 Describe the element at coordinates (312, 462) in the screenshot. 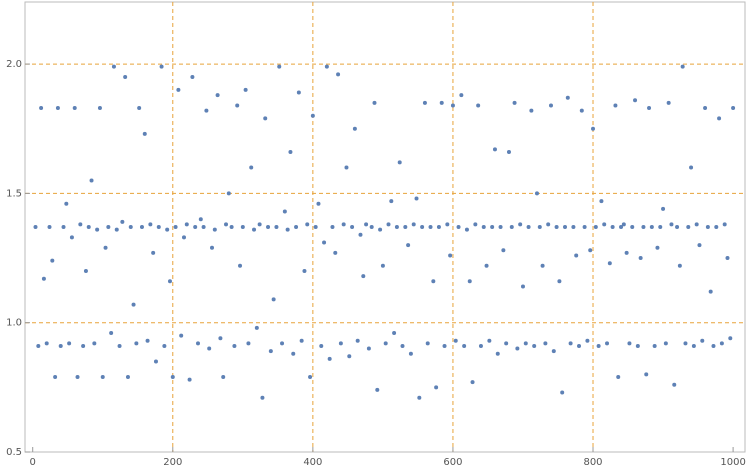

I see `x-tick-label: 400` at that location.